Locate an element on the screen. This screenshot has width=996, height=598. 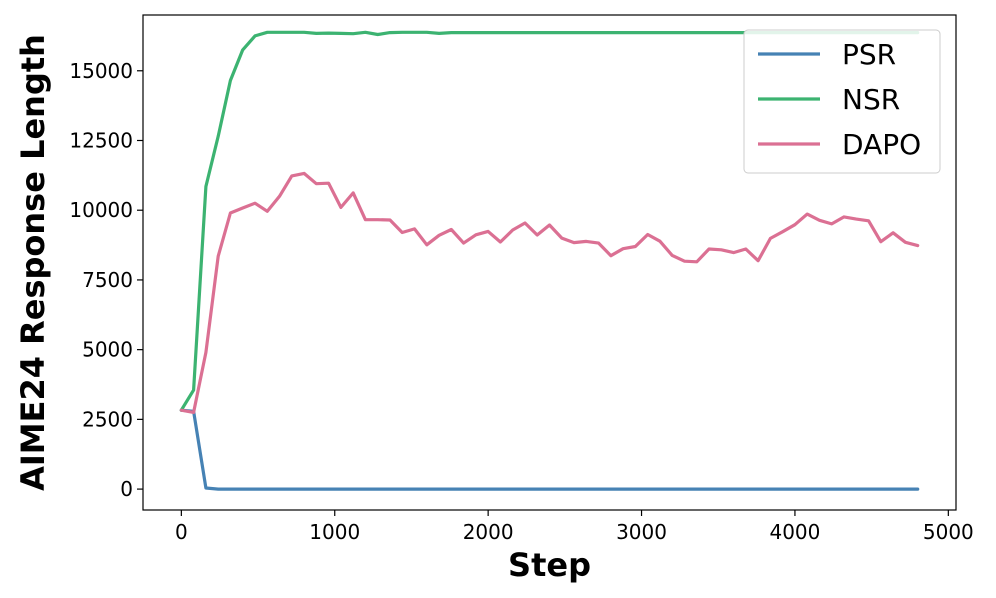
y-tick-label: 12500 is located at coordinates (101, 140).